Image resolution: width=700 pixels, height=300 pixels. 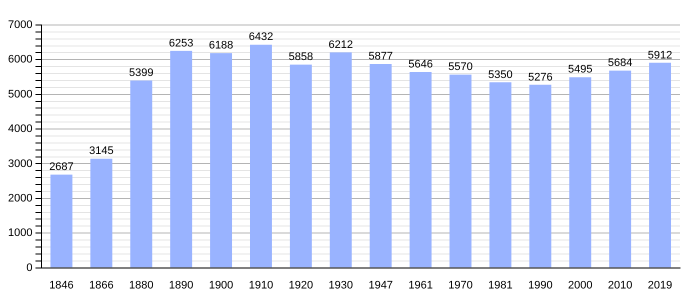 What do you see at coordinates (660, 55) in the screenshot?
I see `data-label: 5912` at bounding box center [660, 55].